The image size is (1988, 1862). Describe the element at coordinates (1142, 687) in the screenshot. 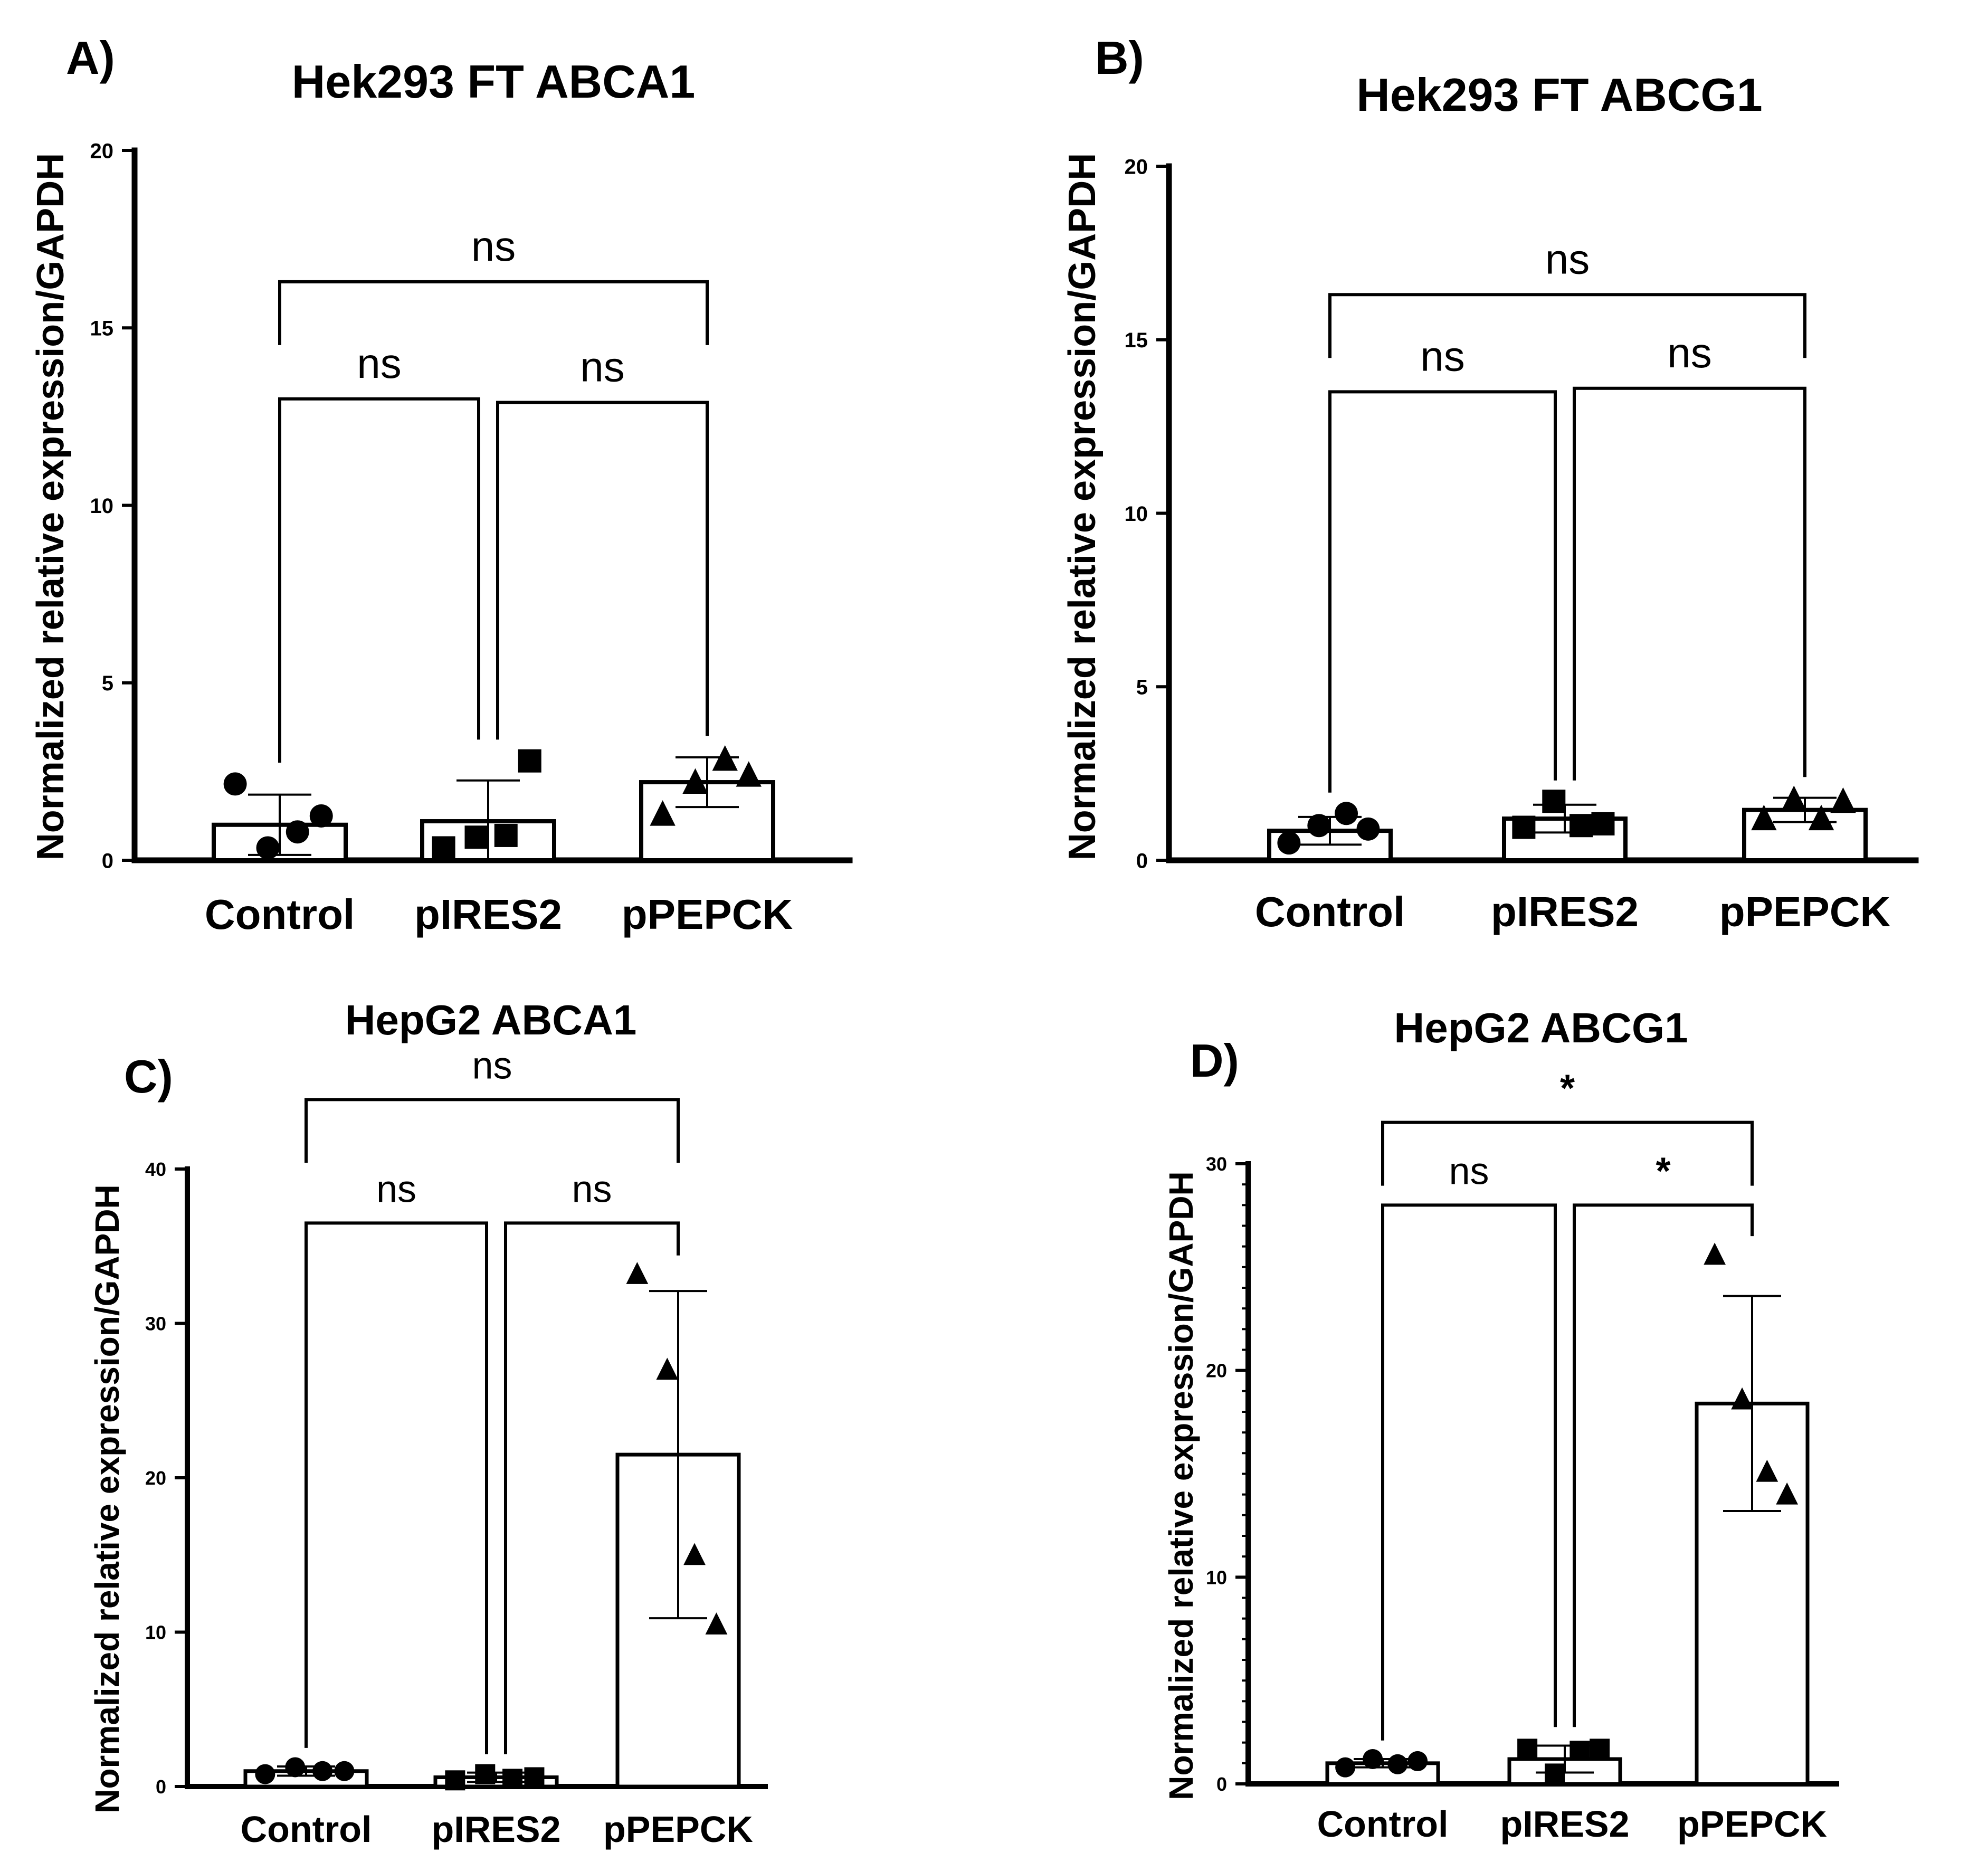

I see `y-tick-label: 5` at that location.